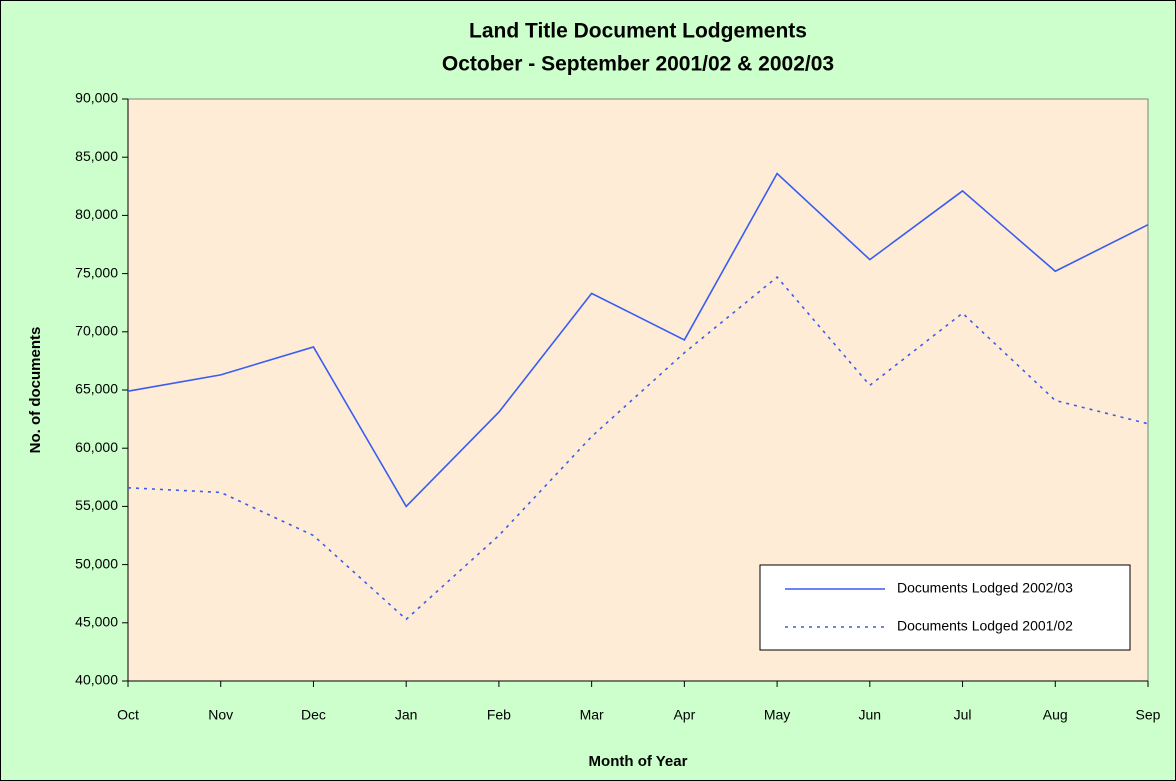  I want to click on x-axis-label: Month of Year, so click(638, 761).